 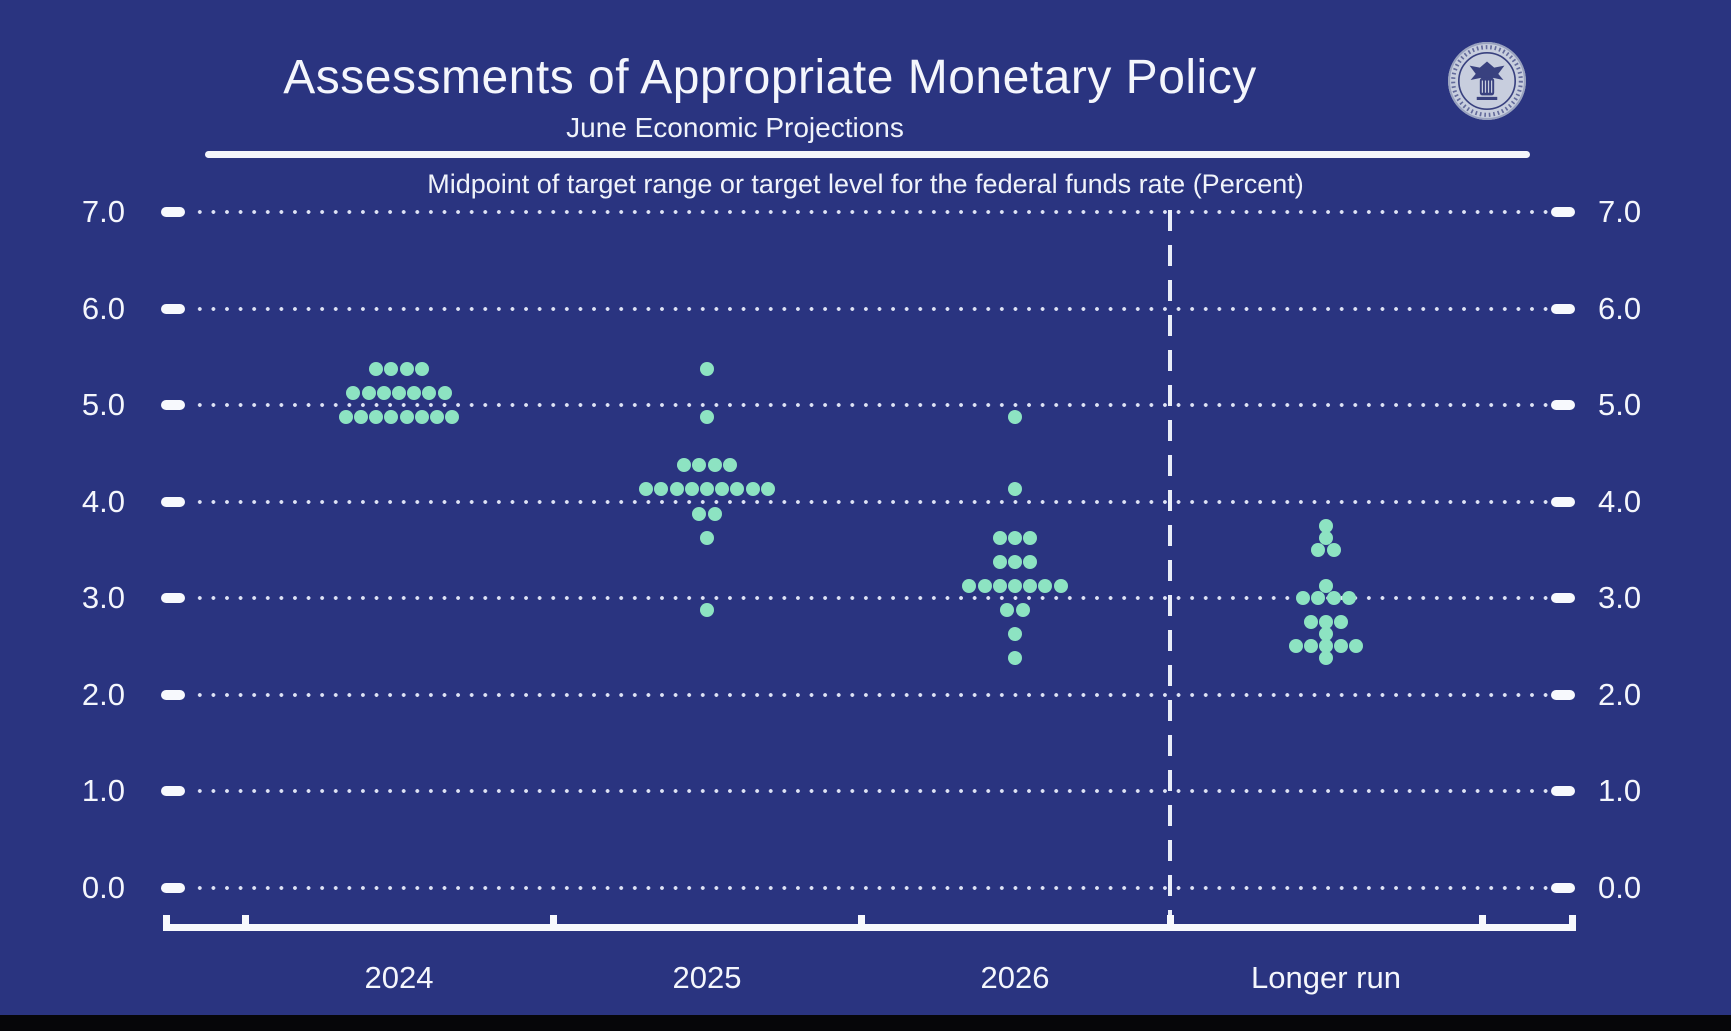 What do you see at coordinates (1563, 694) in the screenshot?
I see `axis-tick-pill-right-2.0` at bounding box center [1563, 694].